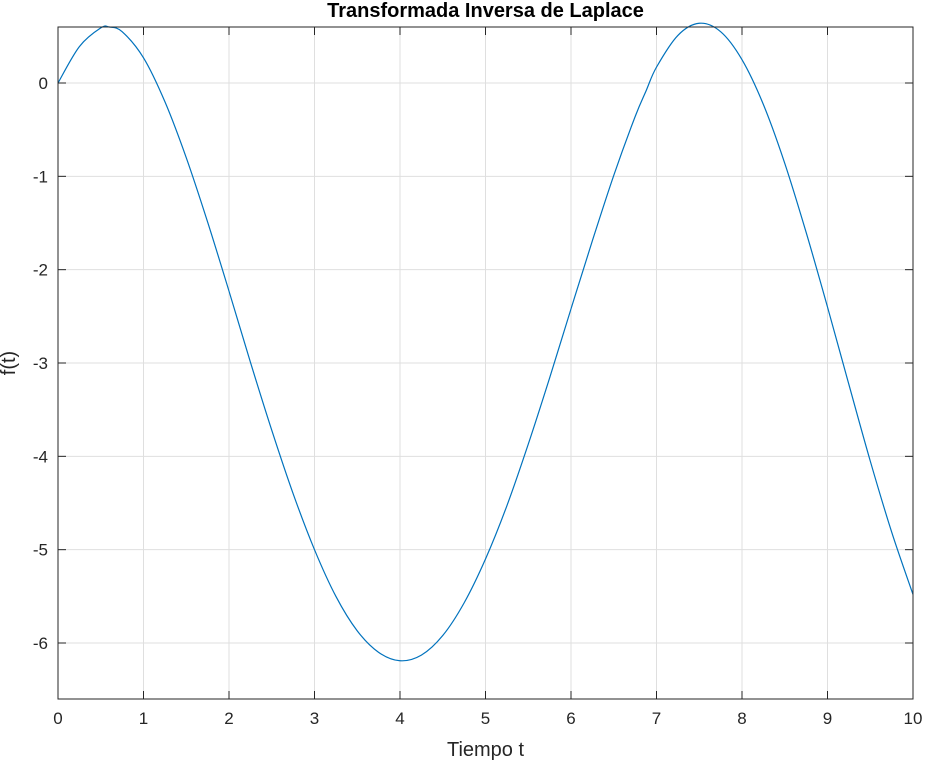 This screenshot has width=928, height=765. I want to click on y-tick-label: -3, so click(40, 363).